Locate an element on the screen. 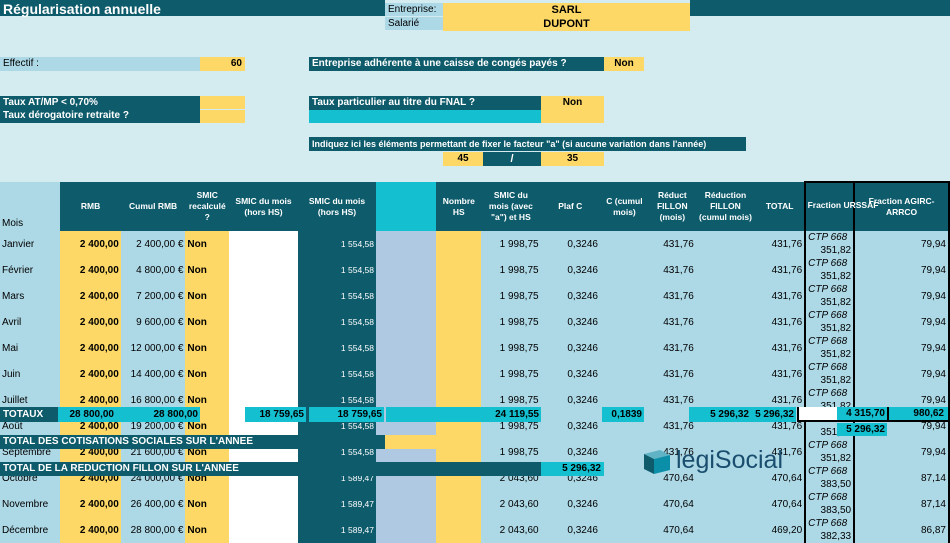 The image size is (950, 543). taux-retraite-field is located at coordinates (222, 116).